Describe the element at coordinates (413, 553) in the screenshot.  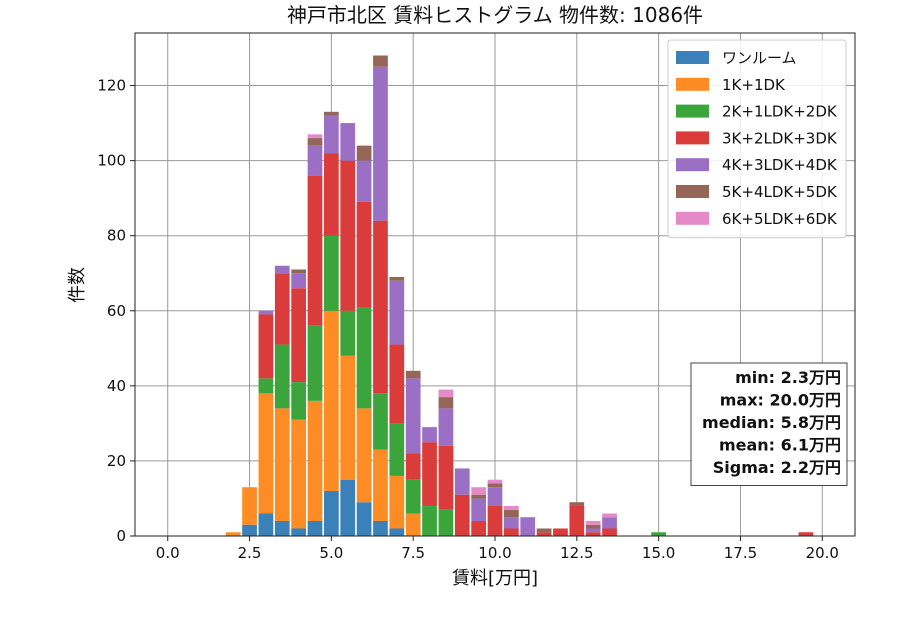
I see `x-tick-label: 7.5` at that location.